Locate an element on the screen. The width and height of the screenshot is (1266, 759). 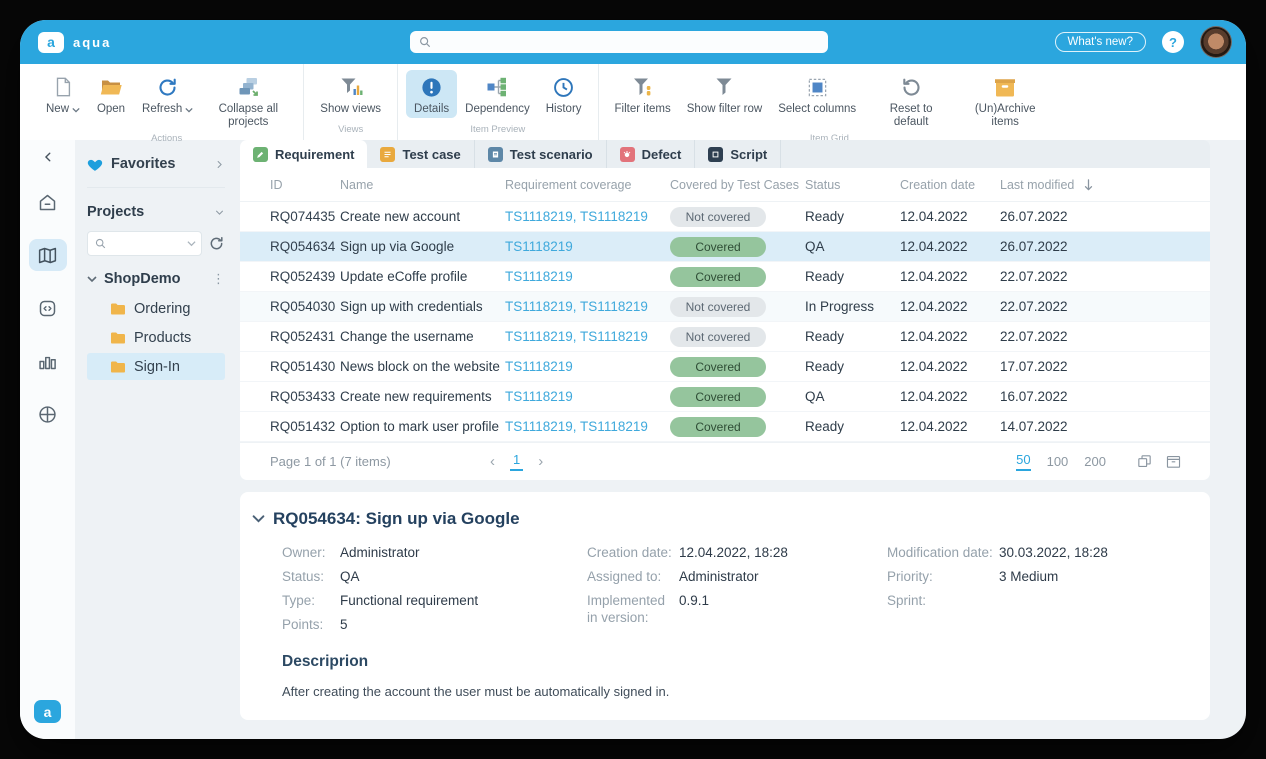
tab-requirement: Requirement is located at coordinates (304, 154).